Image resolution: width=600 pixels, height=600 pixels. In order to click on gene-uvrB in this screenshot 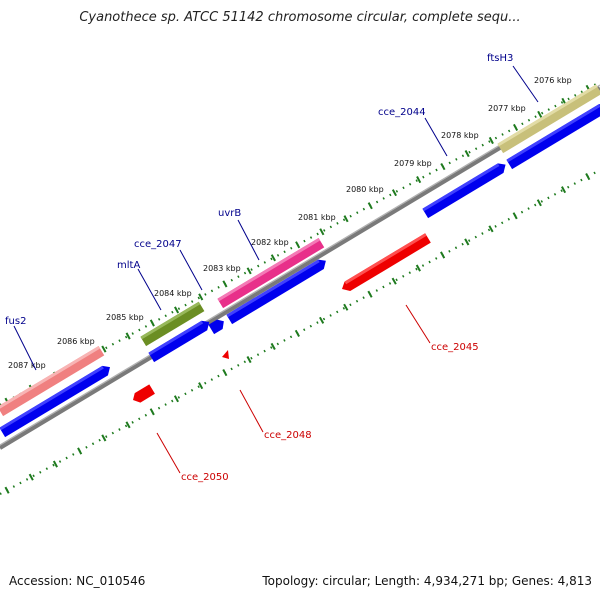, I will do `click(271, 273)`.